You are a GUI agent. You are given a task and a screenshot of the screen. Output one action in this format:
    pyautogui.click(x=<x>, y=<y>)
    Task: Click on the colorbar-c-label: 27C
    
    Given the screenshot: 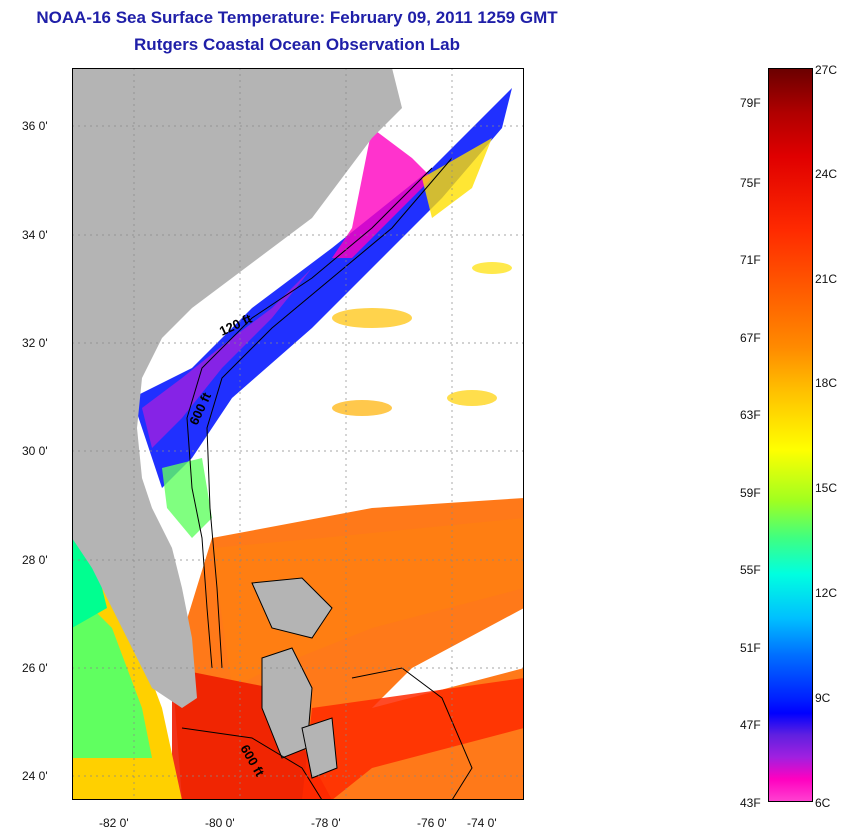 What is the action you would take?
    pyautogui.click(x=826, y=70)
    